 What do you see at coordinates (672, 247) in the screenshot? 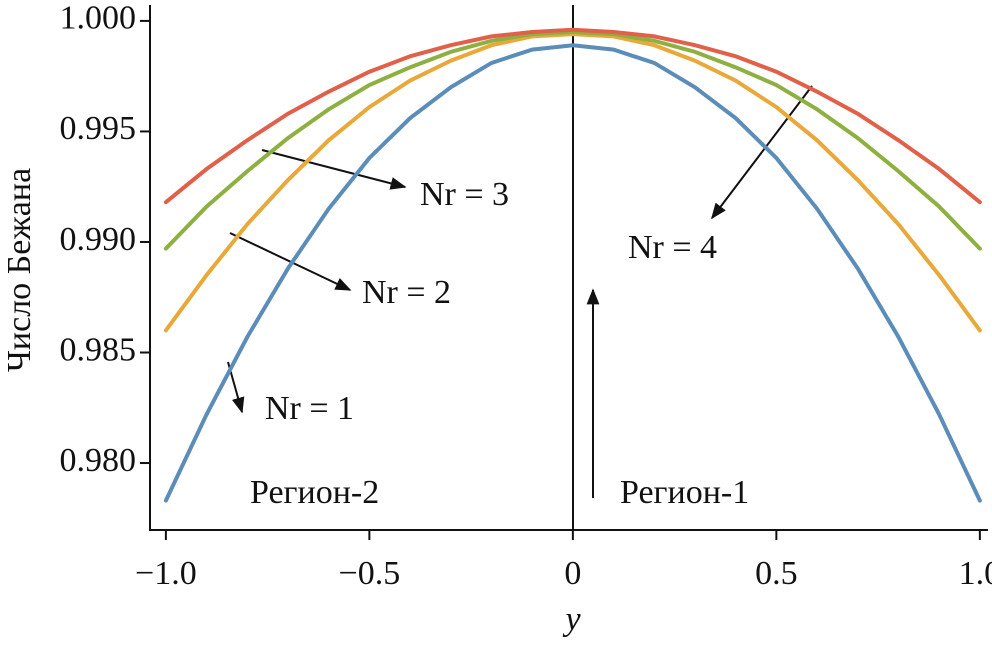
I see `series-label: Nr = 4` at bounding box center [672, 247].